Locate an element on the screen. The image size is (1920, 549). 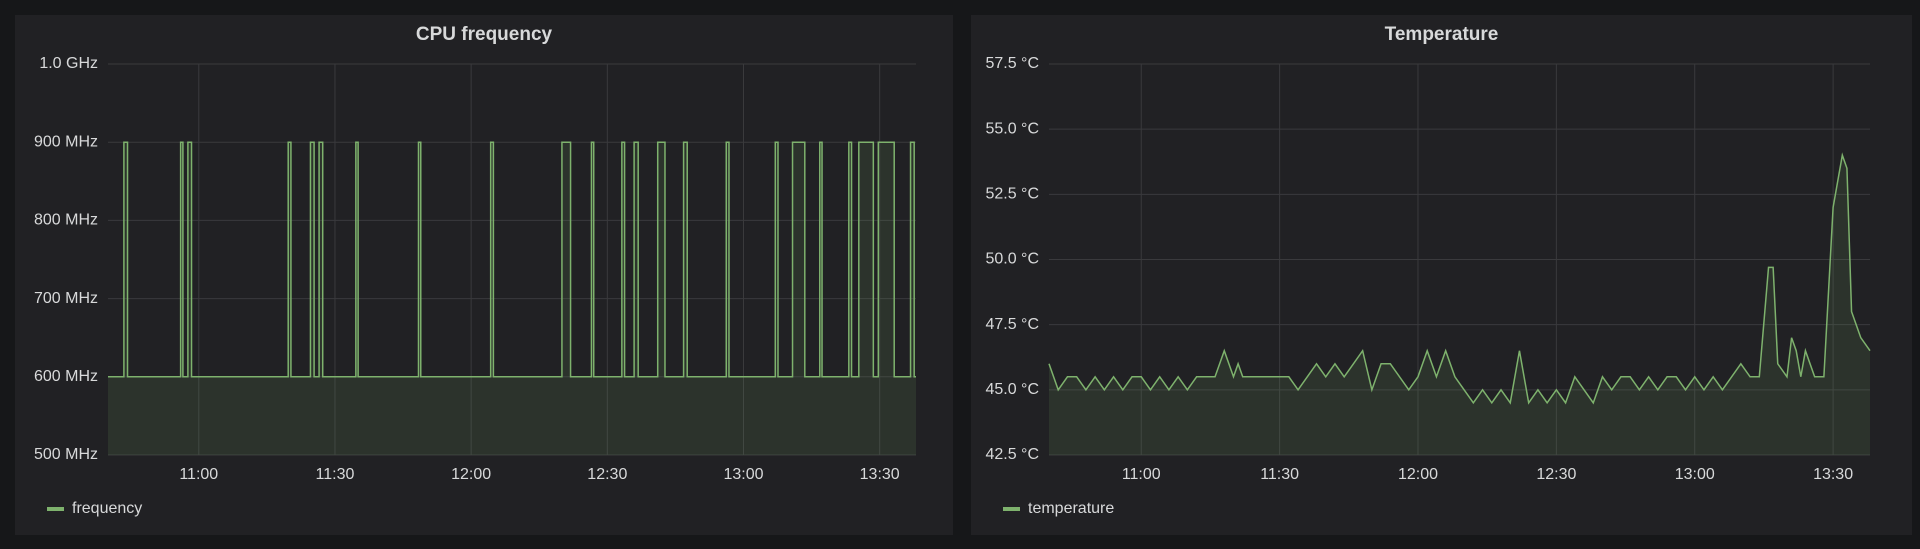
y-tick-label: 900 MHz is located at coordinates (66, 141).